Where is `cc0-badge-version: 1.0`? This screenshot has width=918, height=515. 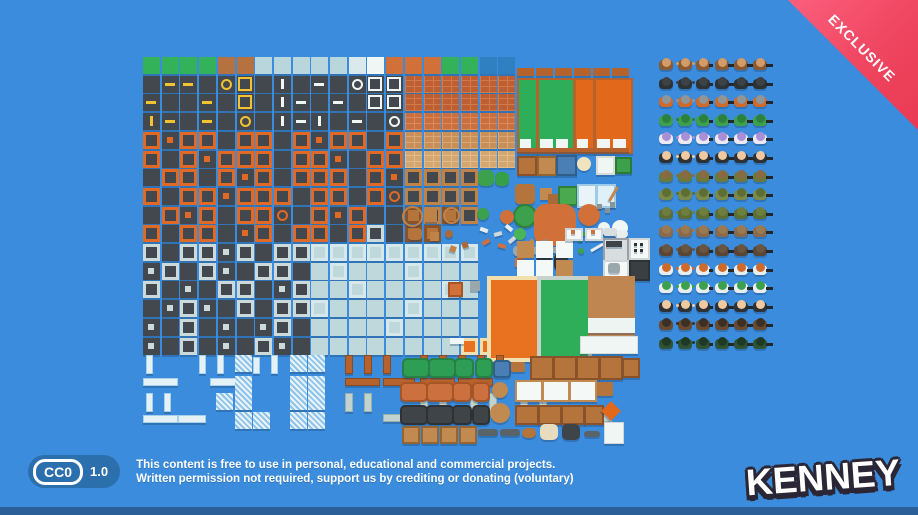
cc0-badge-version: 1.0 is located at coordinates (99, 471).